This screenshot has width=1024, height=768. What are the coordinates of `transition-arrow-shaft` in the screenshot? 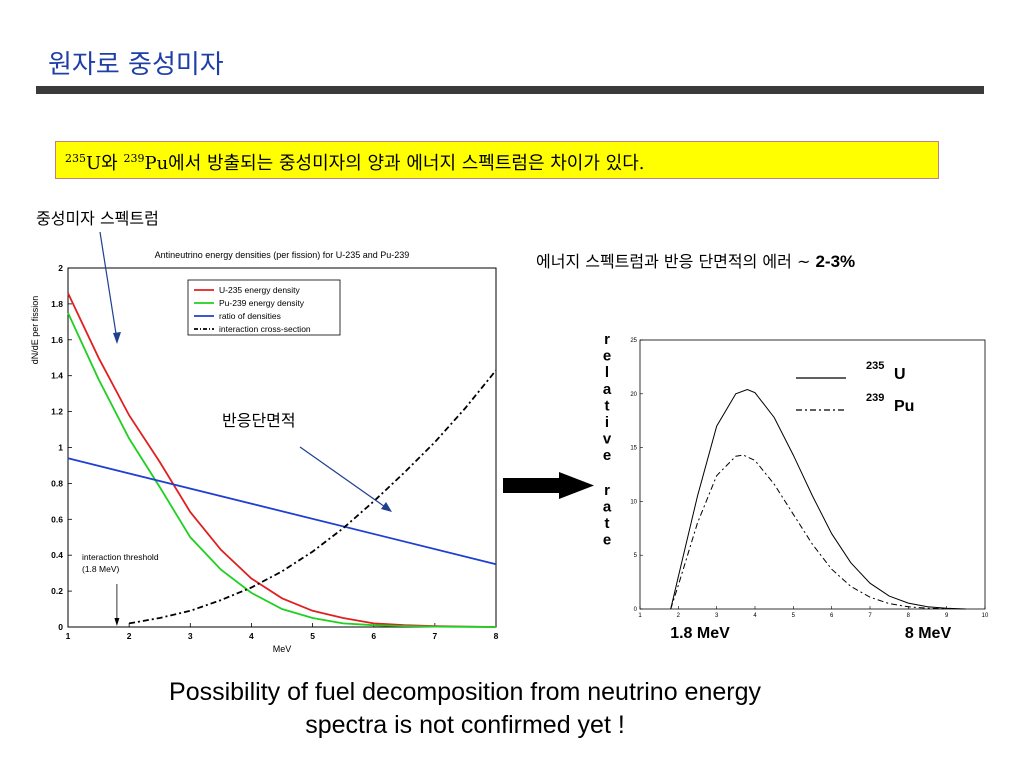 It's located at (532, 485).